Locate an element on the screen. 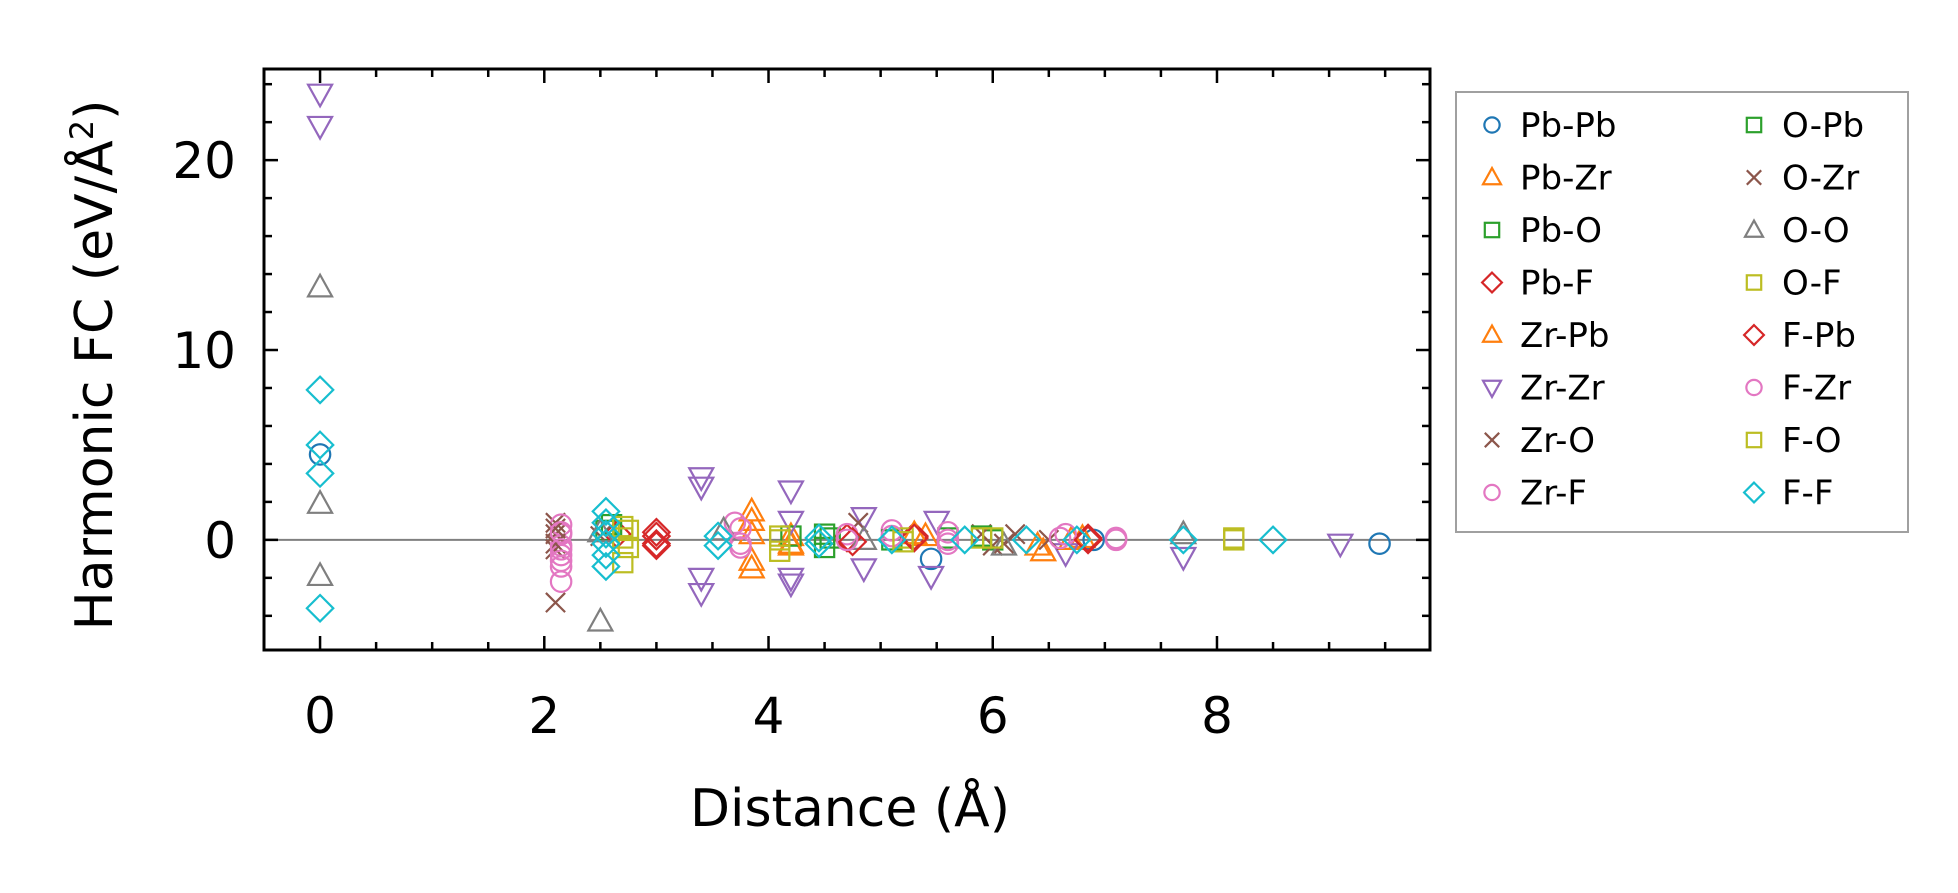 Image resolution: width=1958 pixels, height=893 pixels. legend-item-zr-o: Zr-O is located at coordinates (1539, 441).